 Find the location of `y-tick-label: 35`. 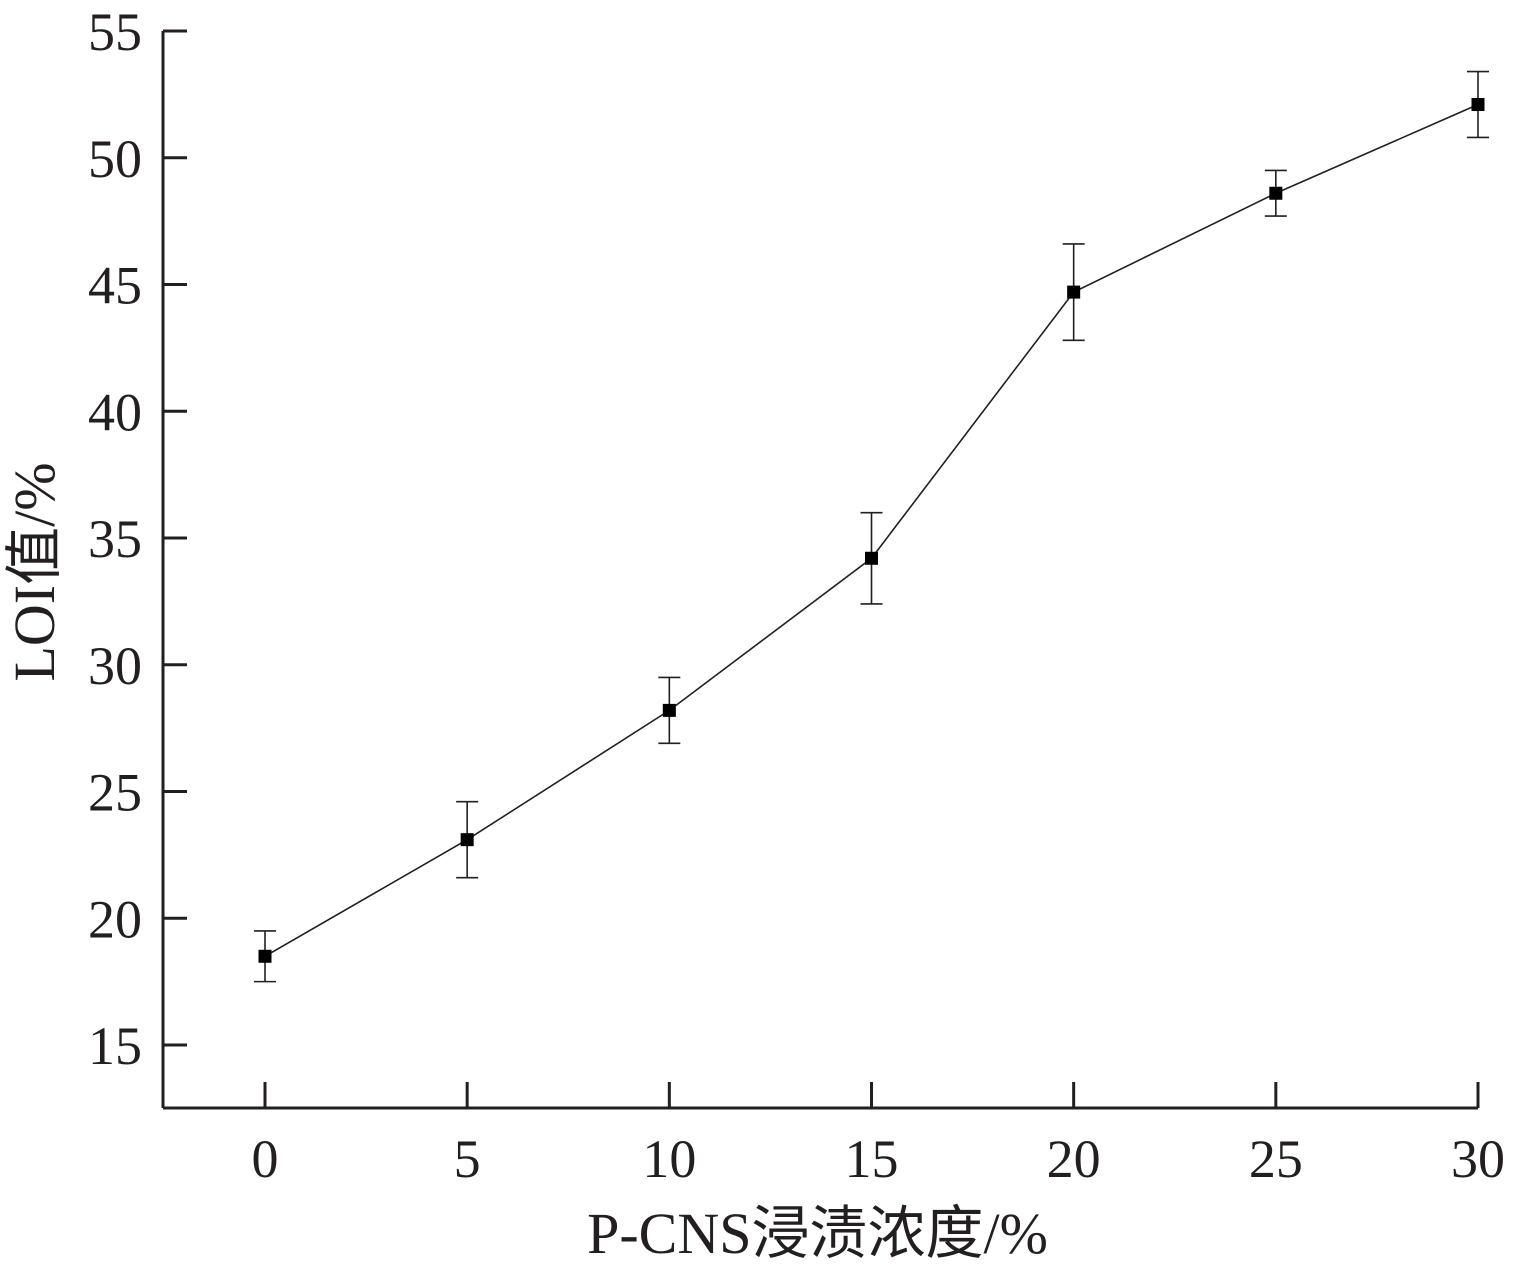

y-tick-label: 35 is located at coordinates (115, 539).